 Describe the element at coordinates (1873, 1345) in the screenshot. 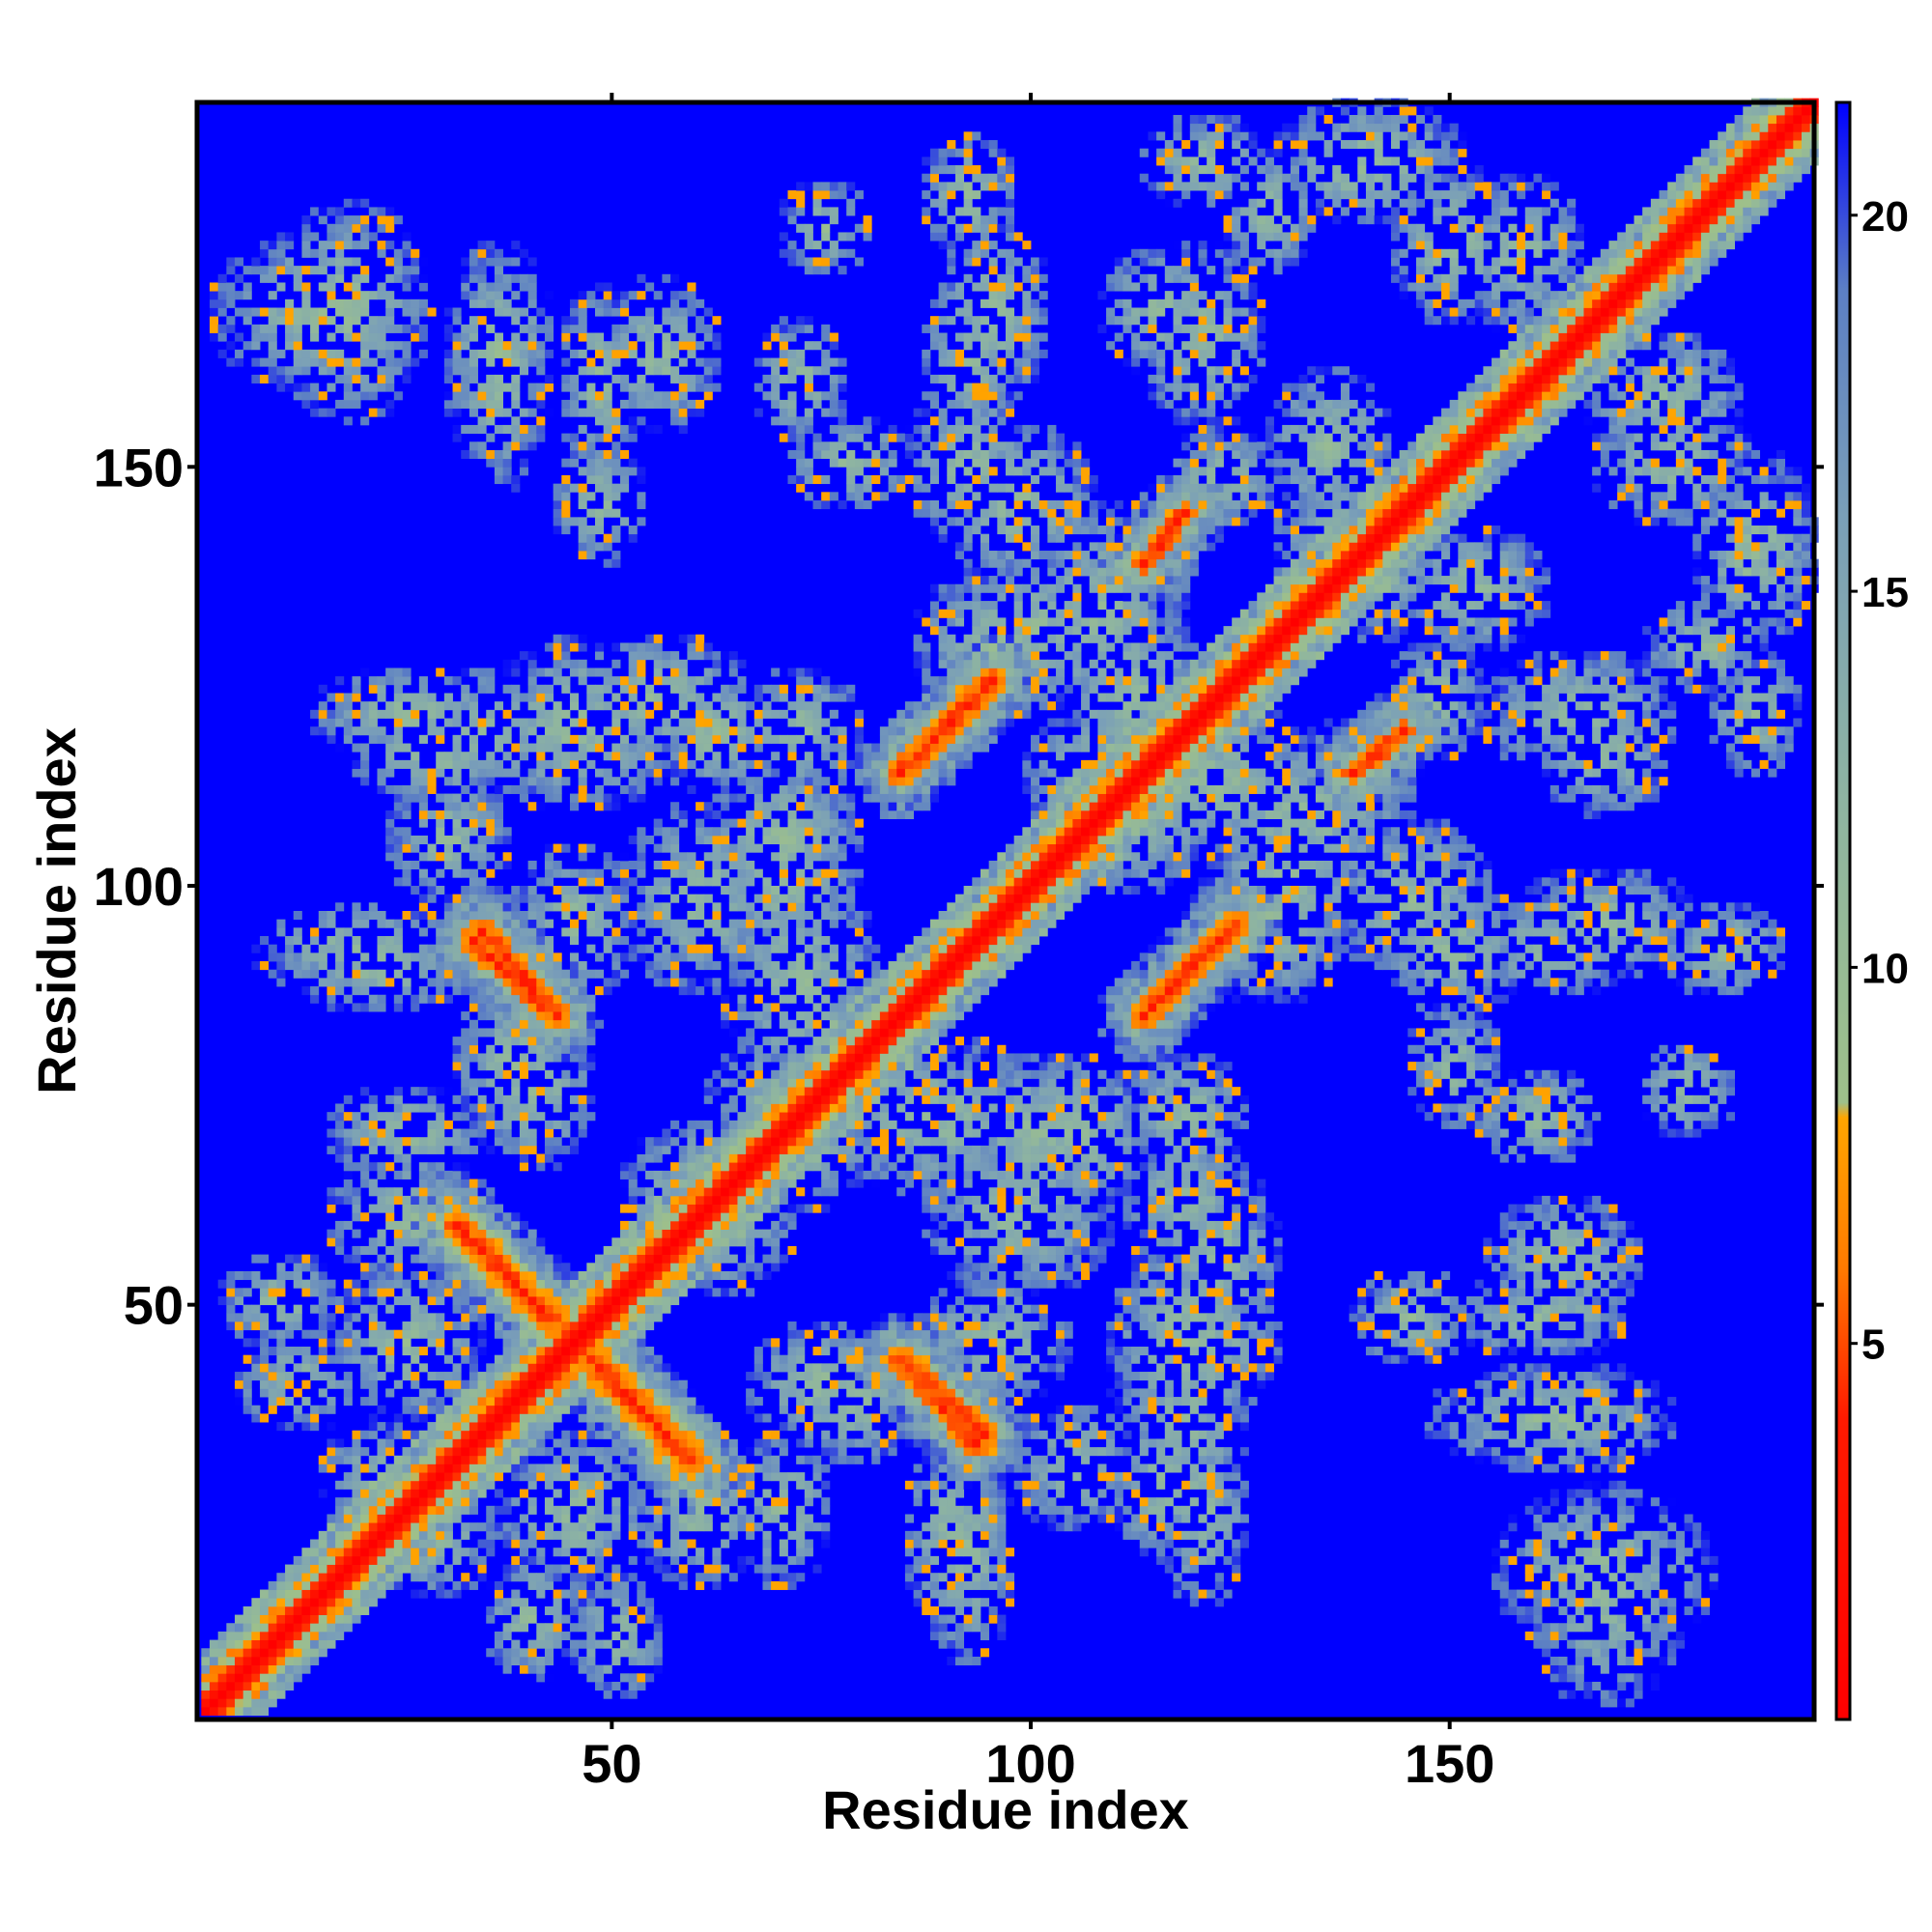

I see `colorbar-tick-label: 5` at that location.